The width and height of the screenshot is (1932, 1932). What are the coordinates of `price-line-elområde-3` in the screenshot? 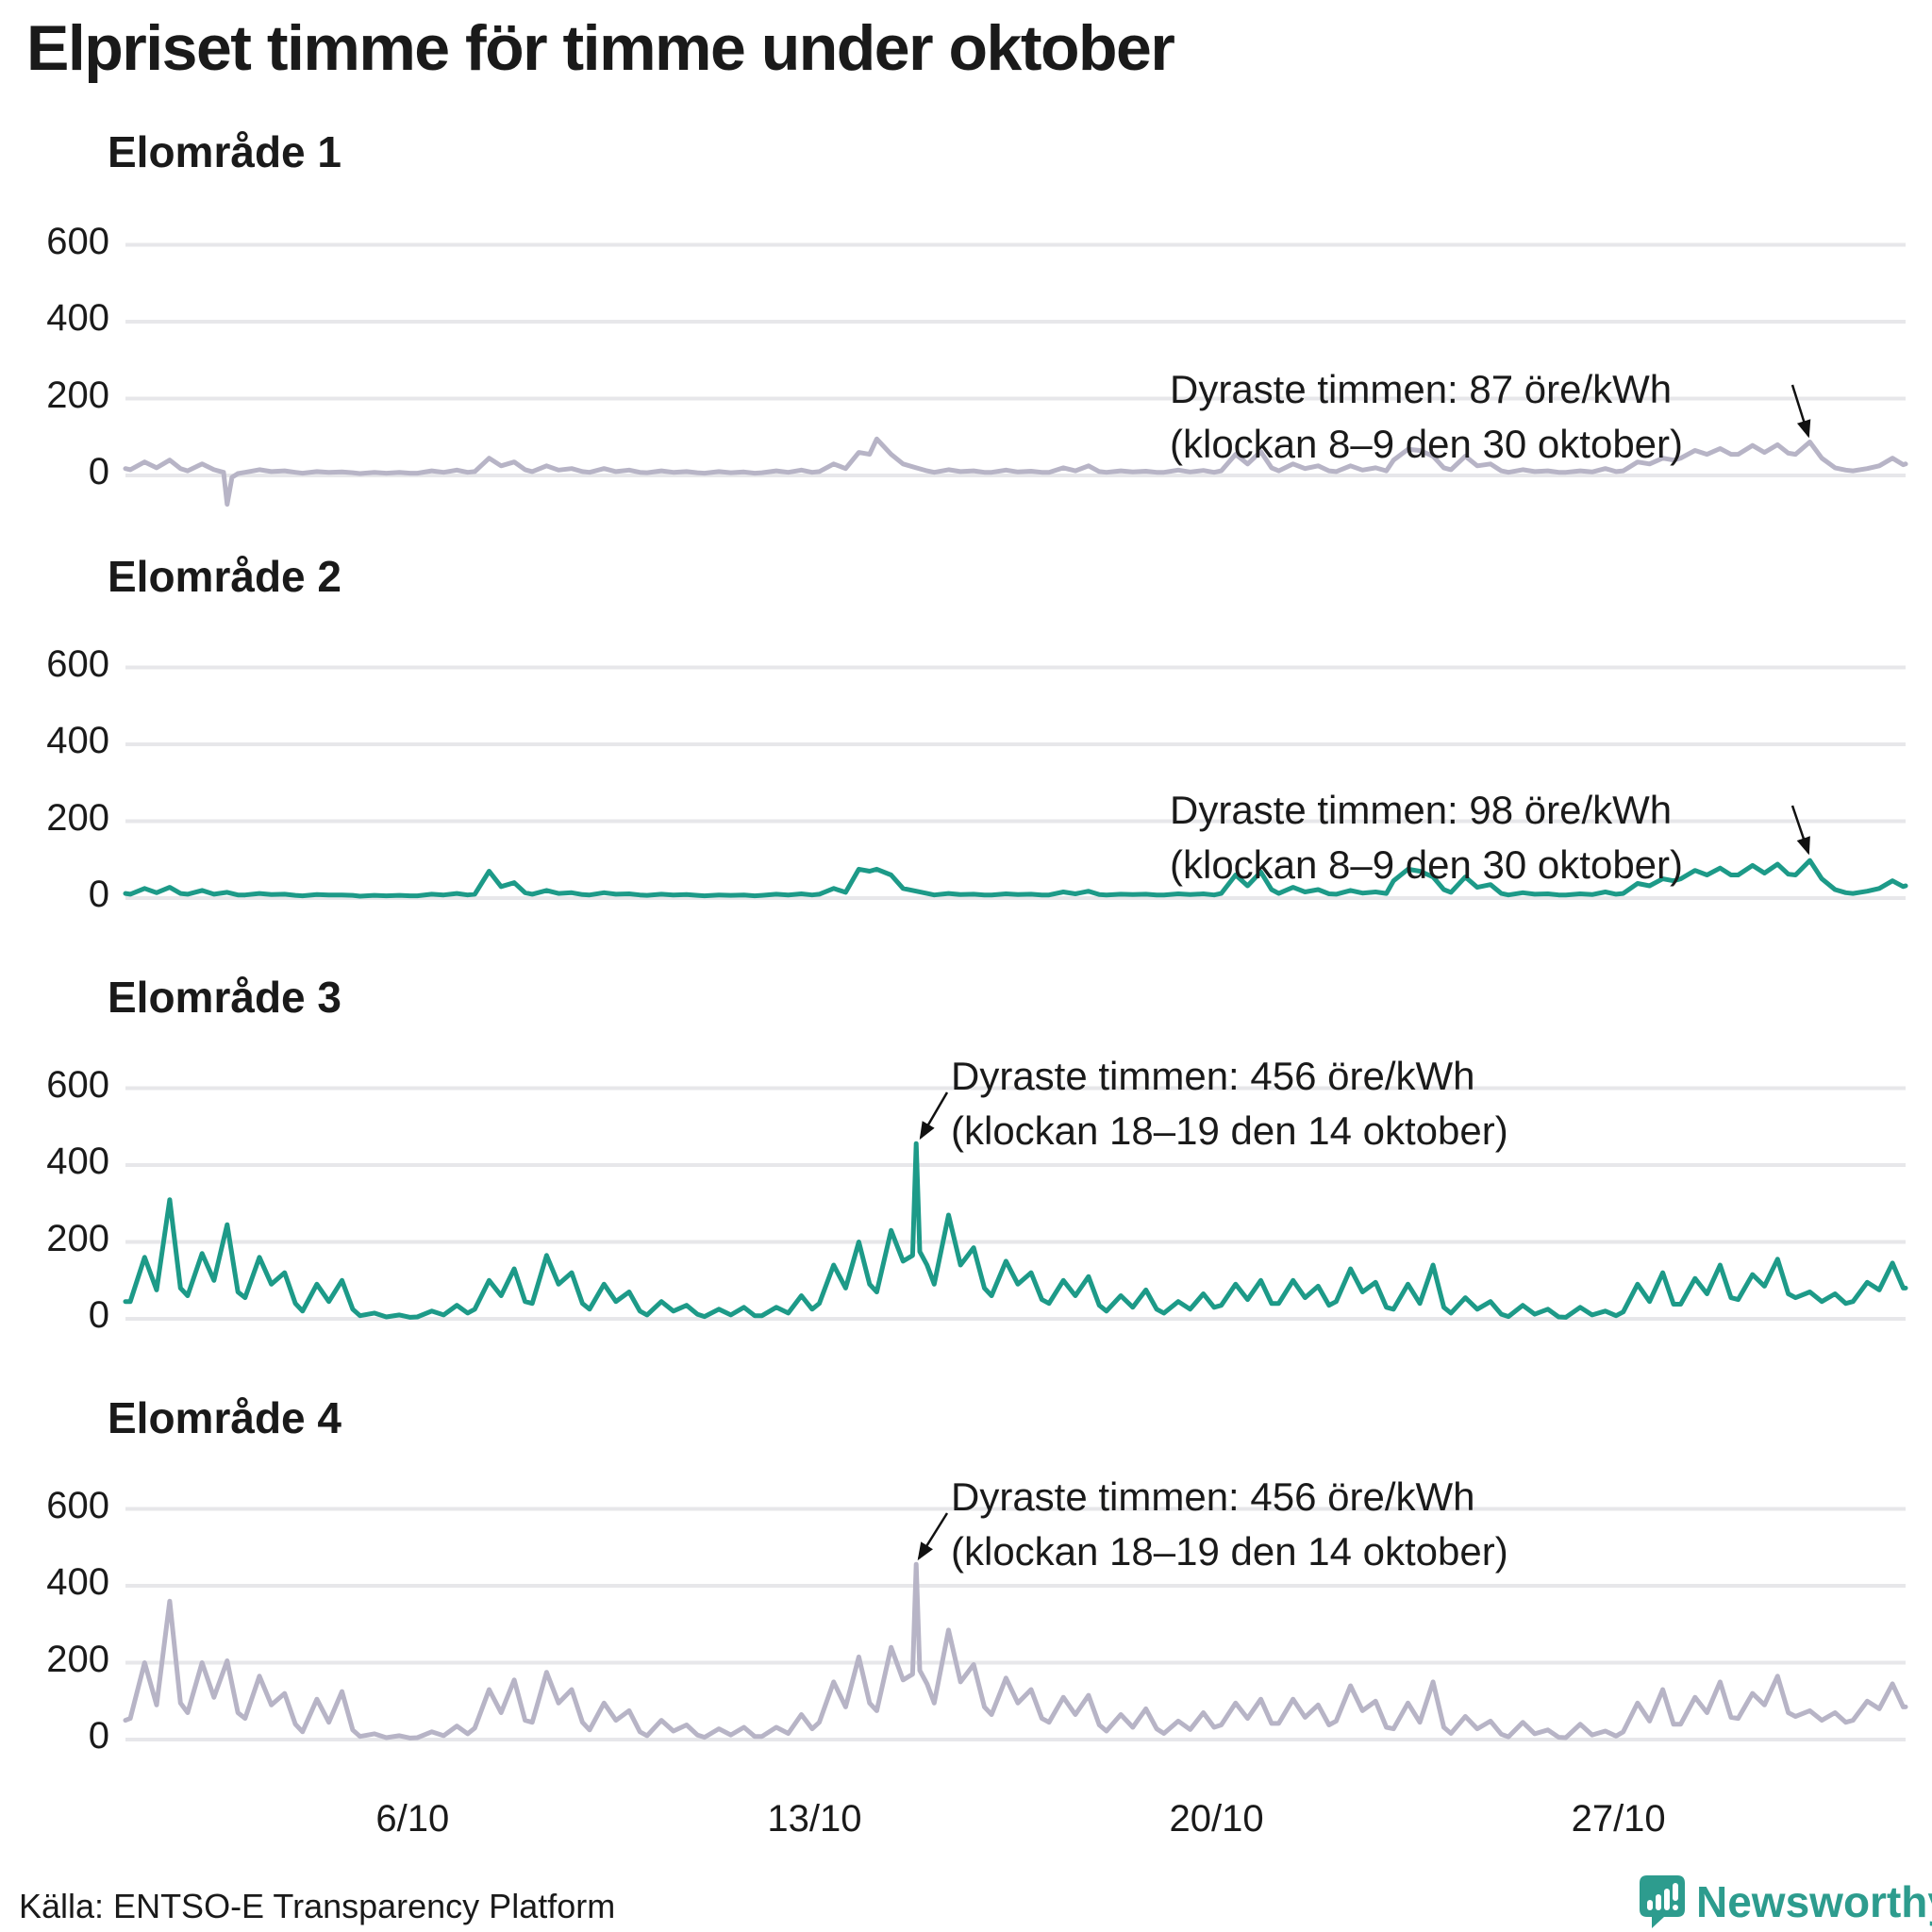 It's located at (1016, 1231).